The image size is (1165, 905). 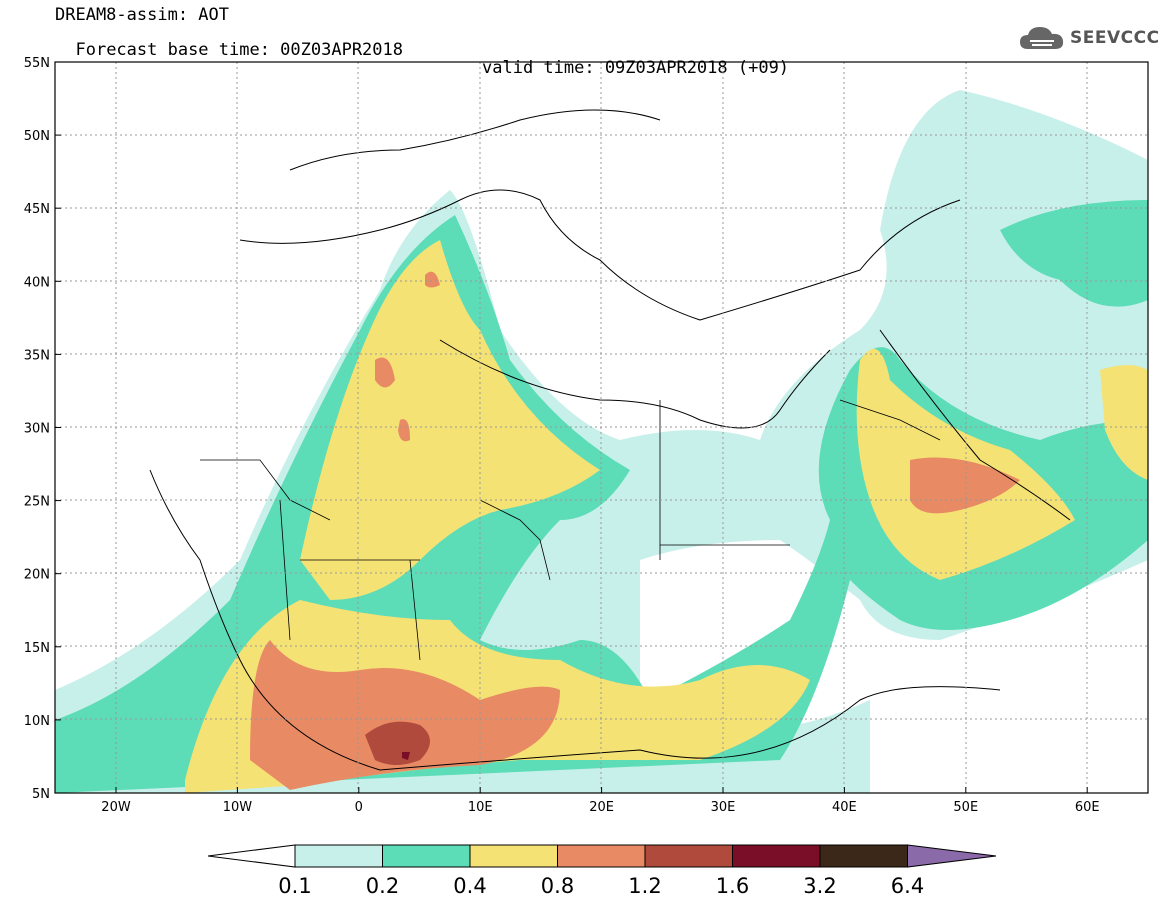 I want to click on coastline-europe, so click(x=600, y=215).